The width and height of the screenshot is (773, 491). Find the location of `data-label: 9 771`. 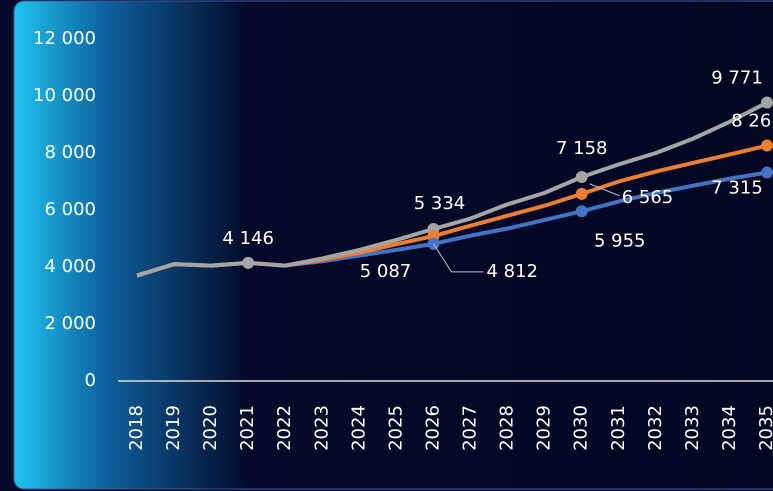

data-label: 9 771 is located at coordinates (737, 78).